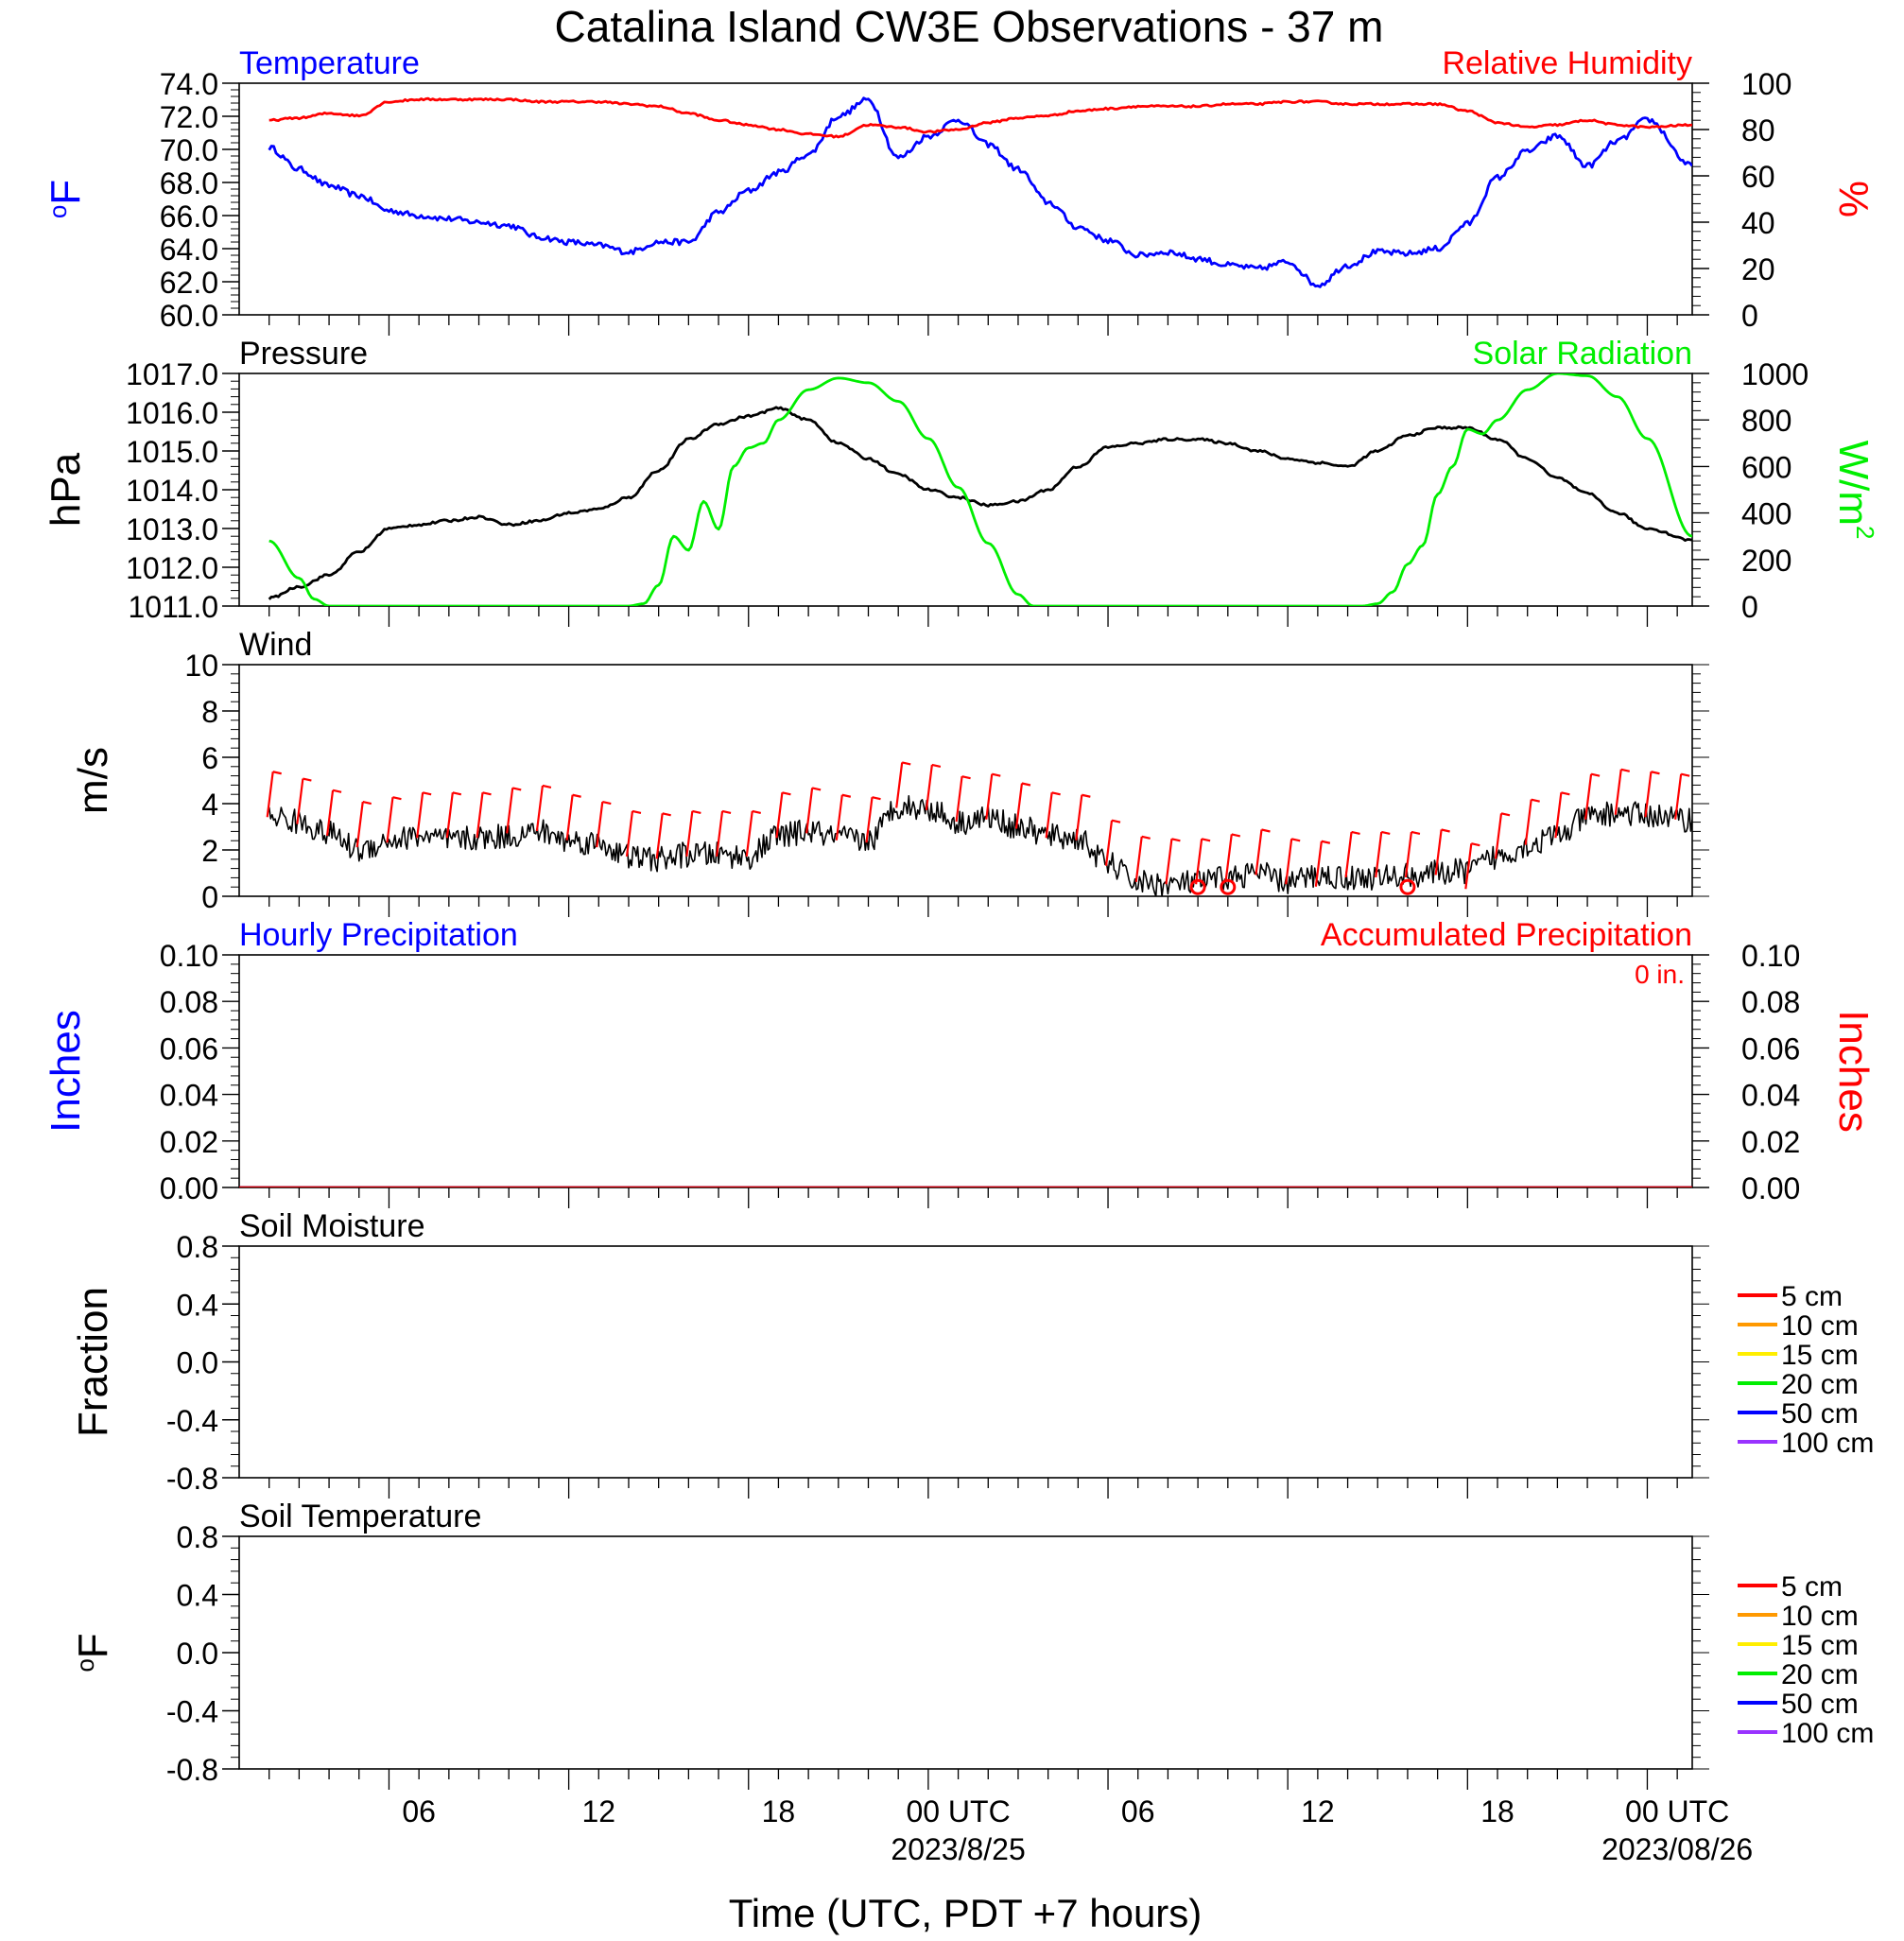 The height and width of the screenshot is (1941, 1904). I want to click on right-tick-label: 0.06, so click(1770, 1049).